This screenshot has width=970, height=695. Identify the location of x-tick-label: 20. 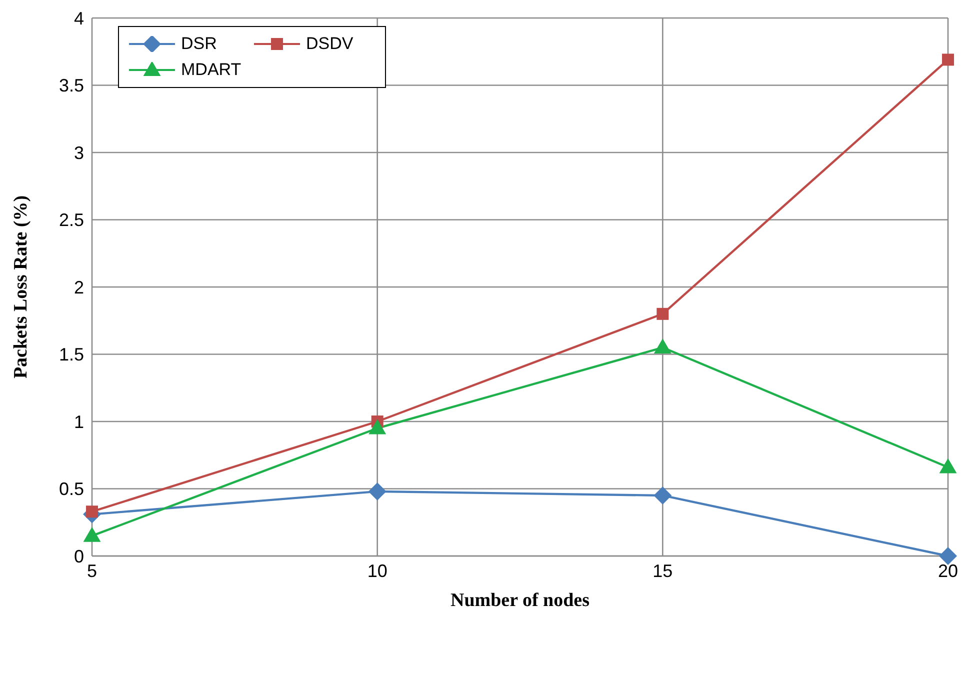
(948, 570).